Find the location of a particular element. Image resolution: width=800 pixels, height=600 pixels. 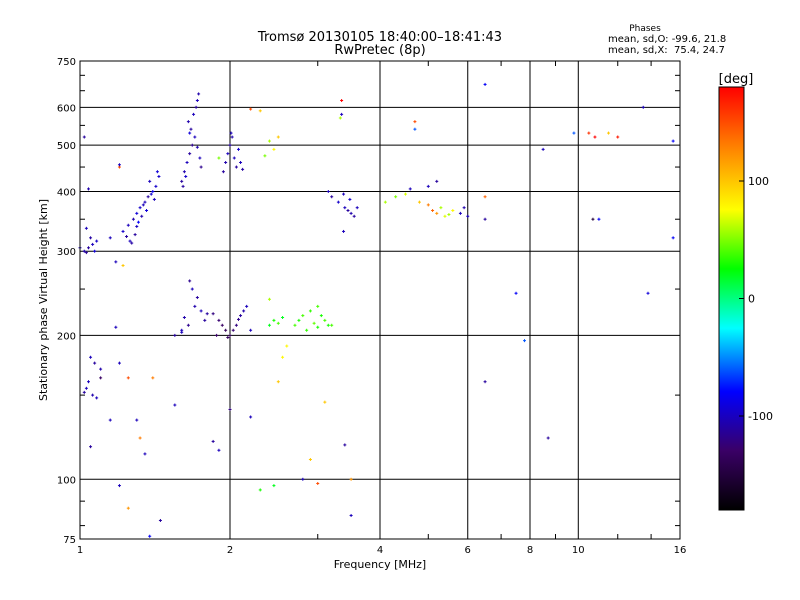

x-tick-label-16: 16 is located at coordinates (680, 550).